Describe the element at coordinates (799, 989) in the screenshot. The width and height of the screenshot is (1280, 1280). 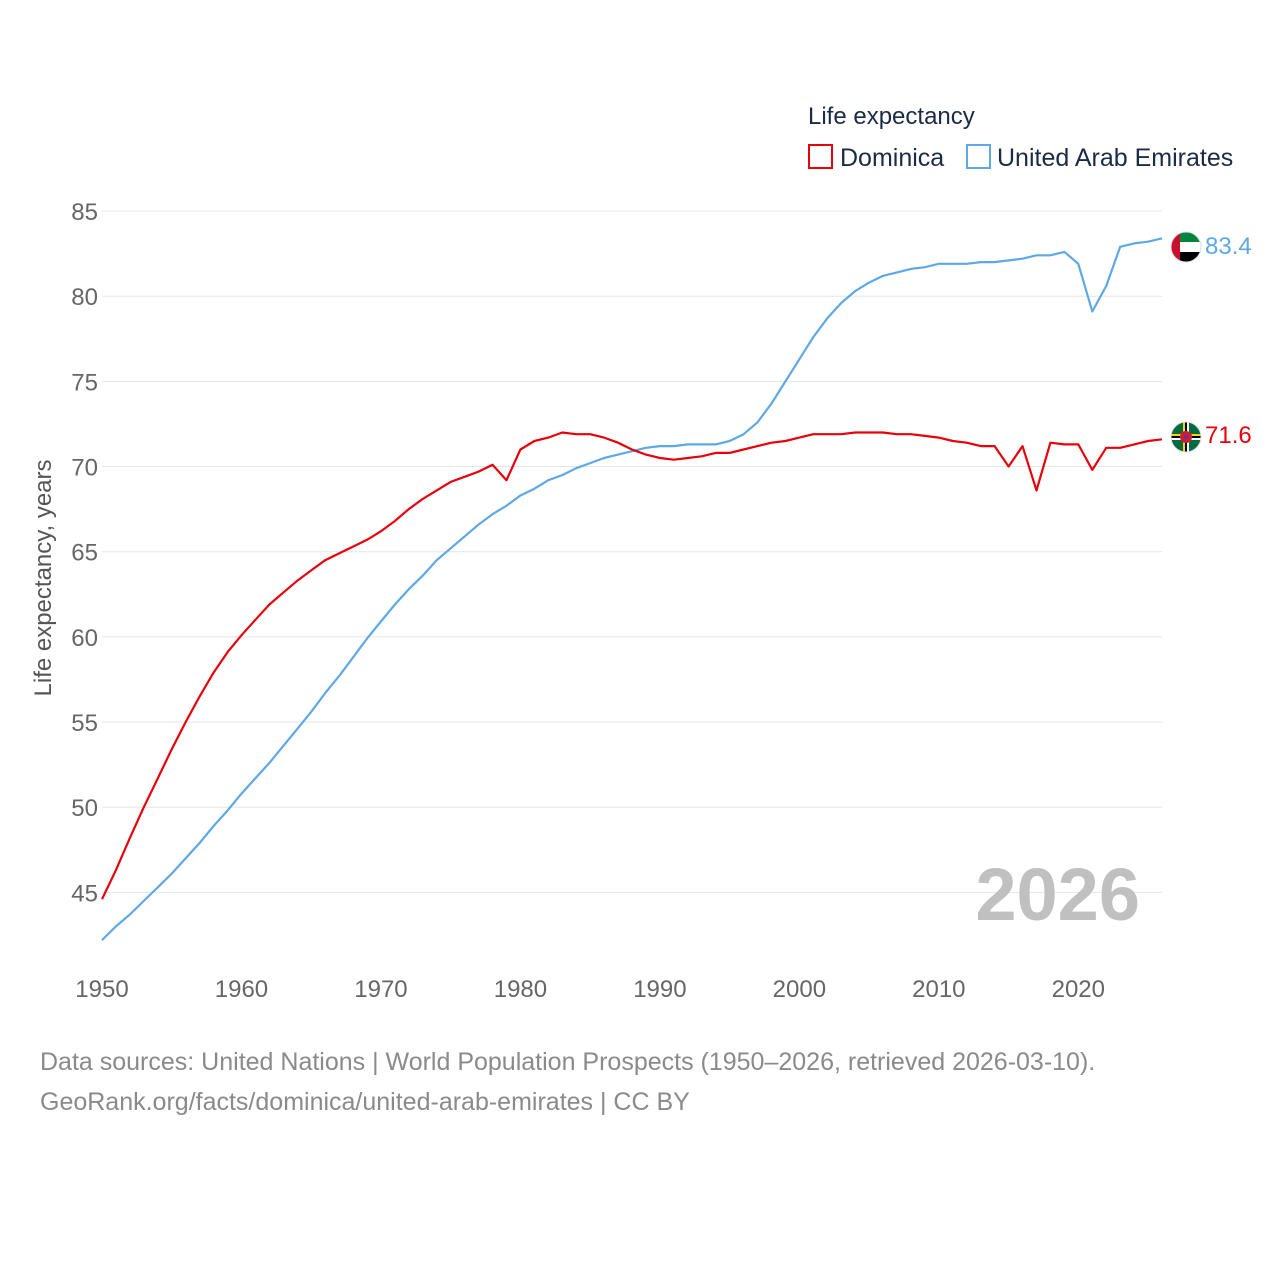
I see `x-tick-label: 2000` at that location.